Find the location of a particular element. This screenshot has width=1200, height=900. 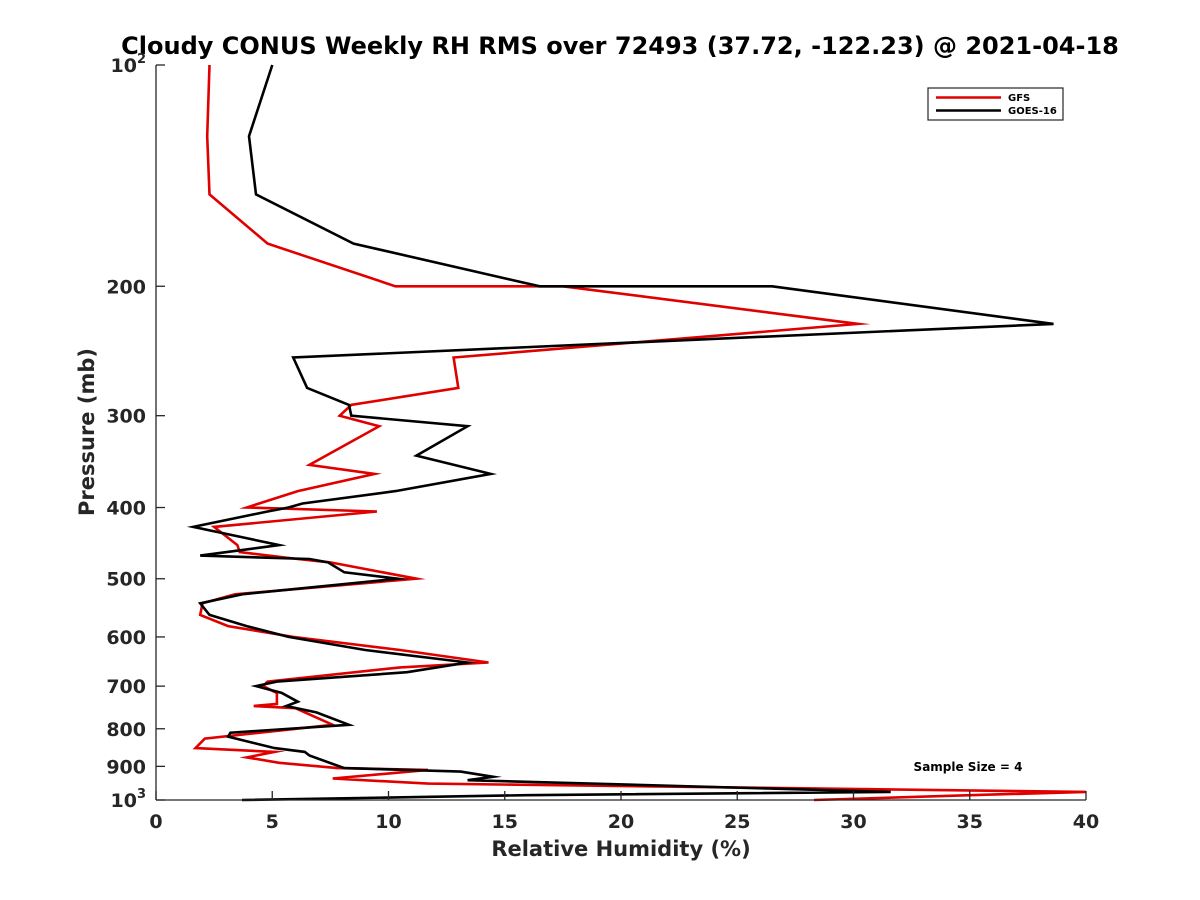

y-tick-label: 800 is located at coordinates (126, 730).